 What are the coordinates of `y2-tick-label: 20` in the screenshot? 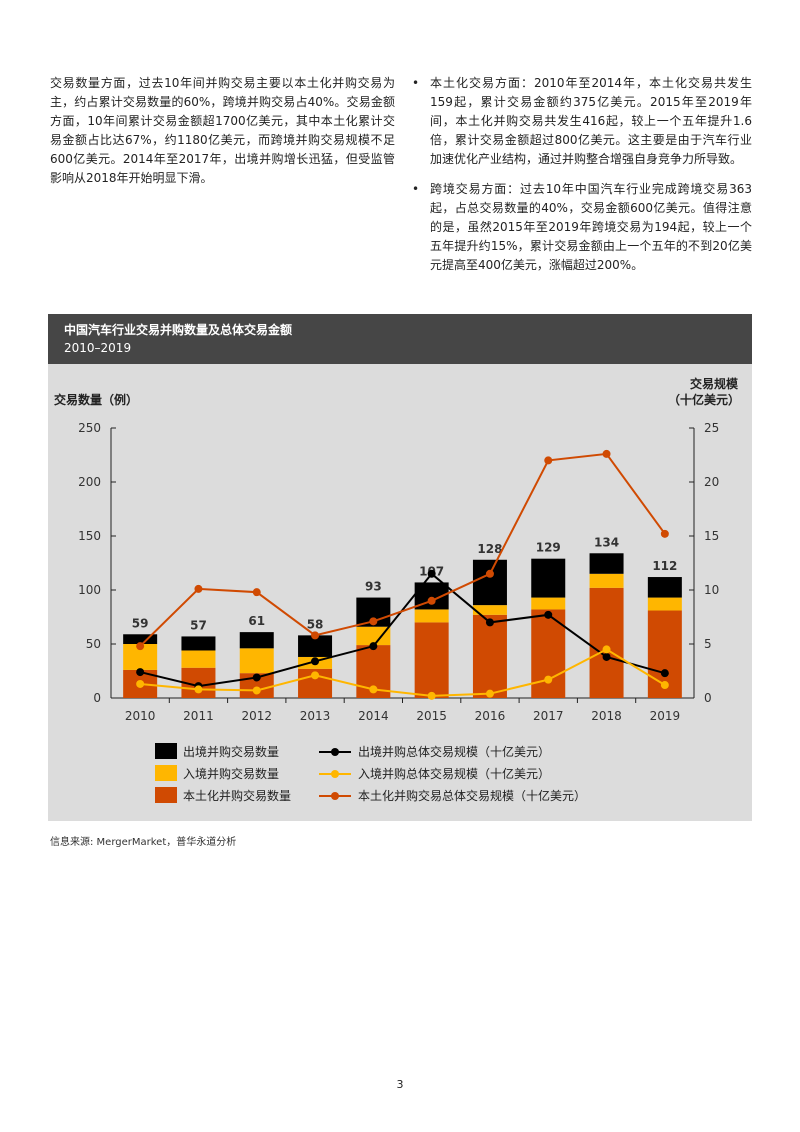 It's located at (711, 482).